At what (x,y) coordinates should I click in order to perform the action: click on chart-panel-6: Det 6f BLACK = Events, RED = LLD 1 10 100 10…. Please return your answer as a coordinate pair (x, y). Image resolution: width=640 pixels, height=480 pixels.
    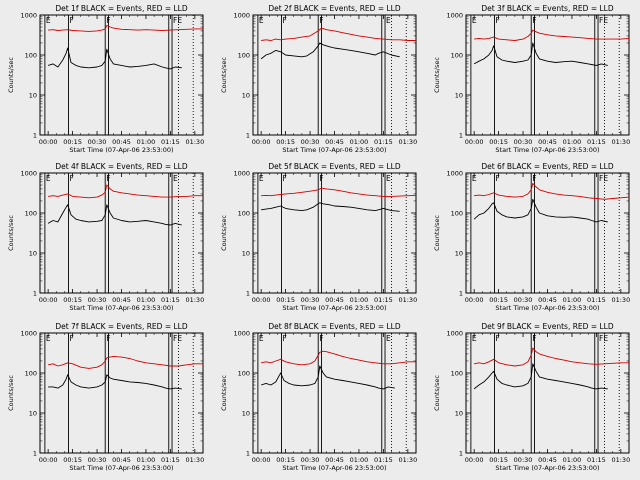
    Looking at the image, I should click on (531, 237).